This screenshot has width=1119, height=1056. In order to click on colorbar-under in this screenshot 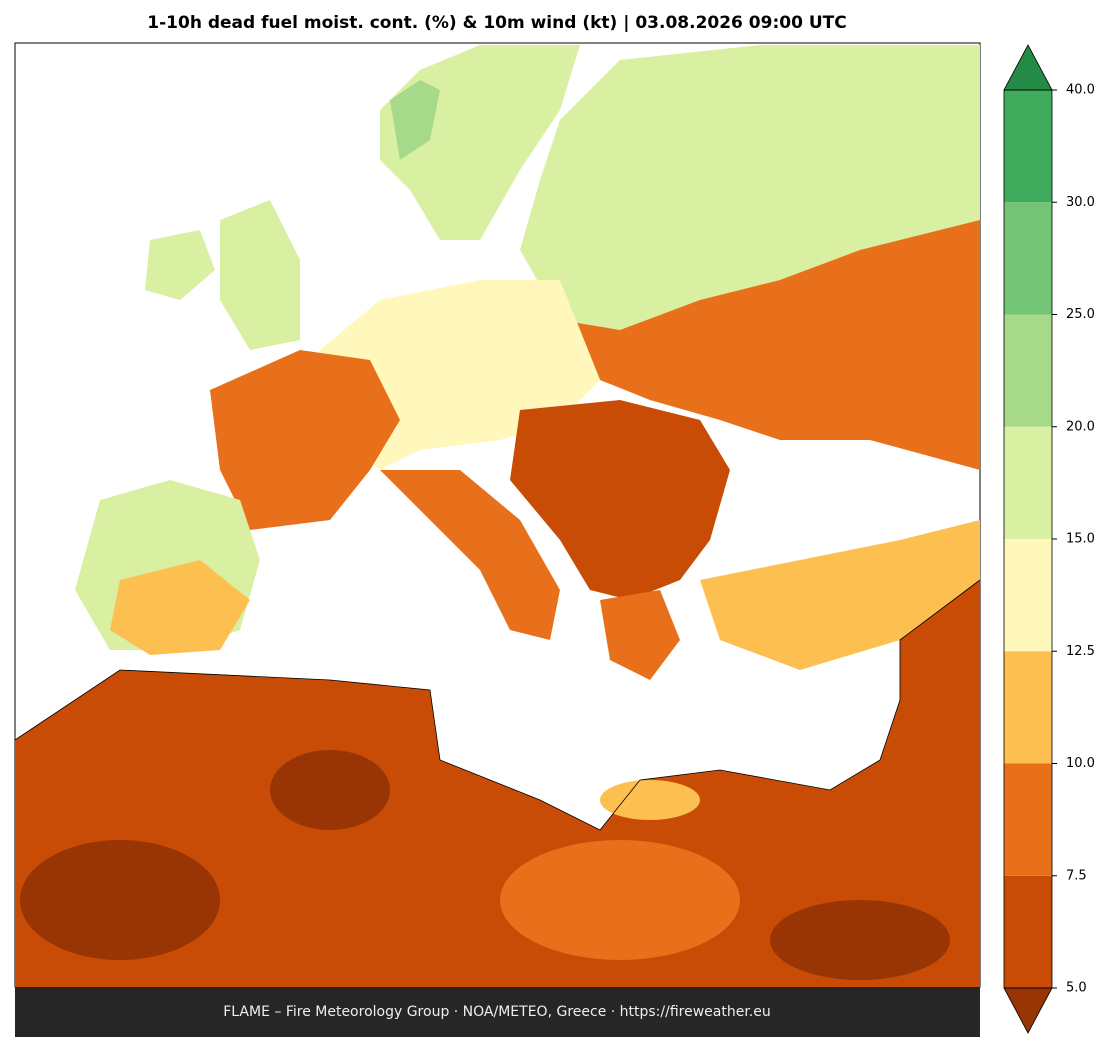, I will do `click(1028, 1010)`.